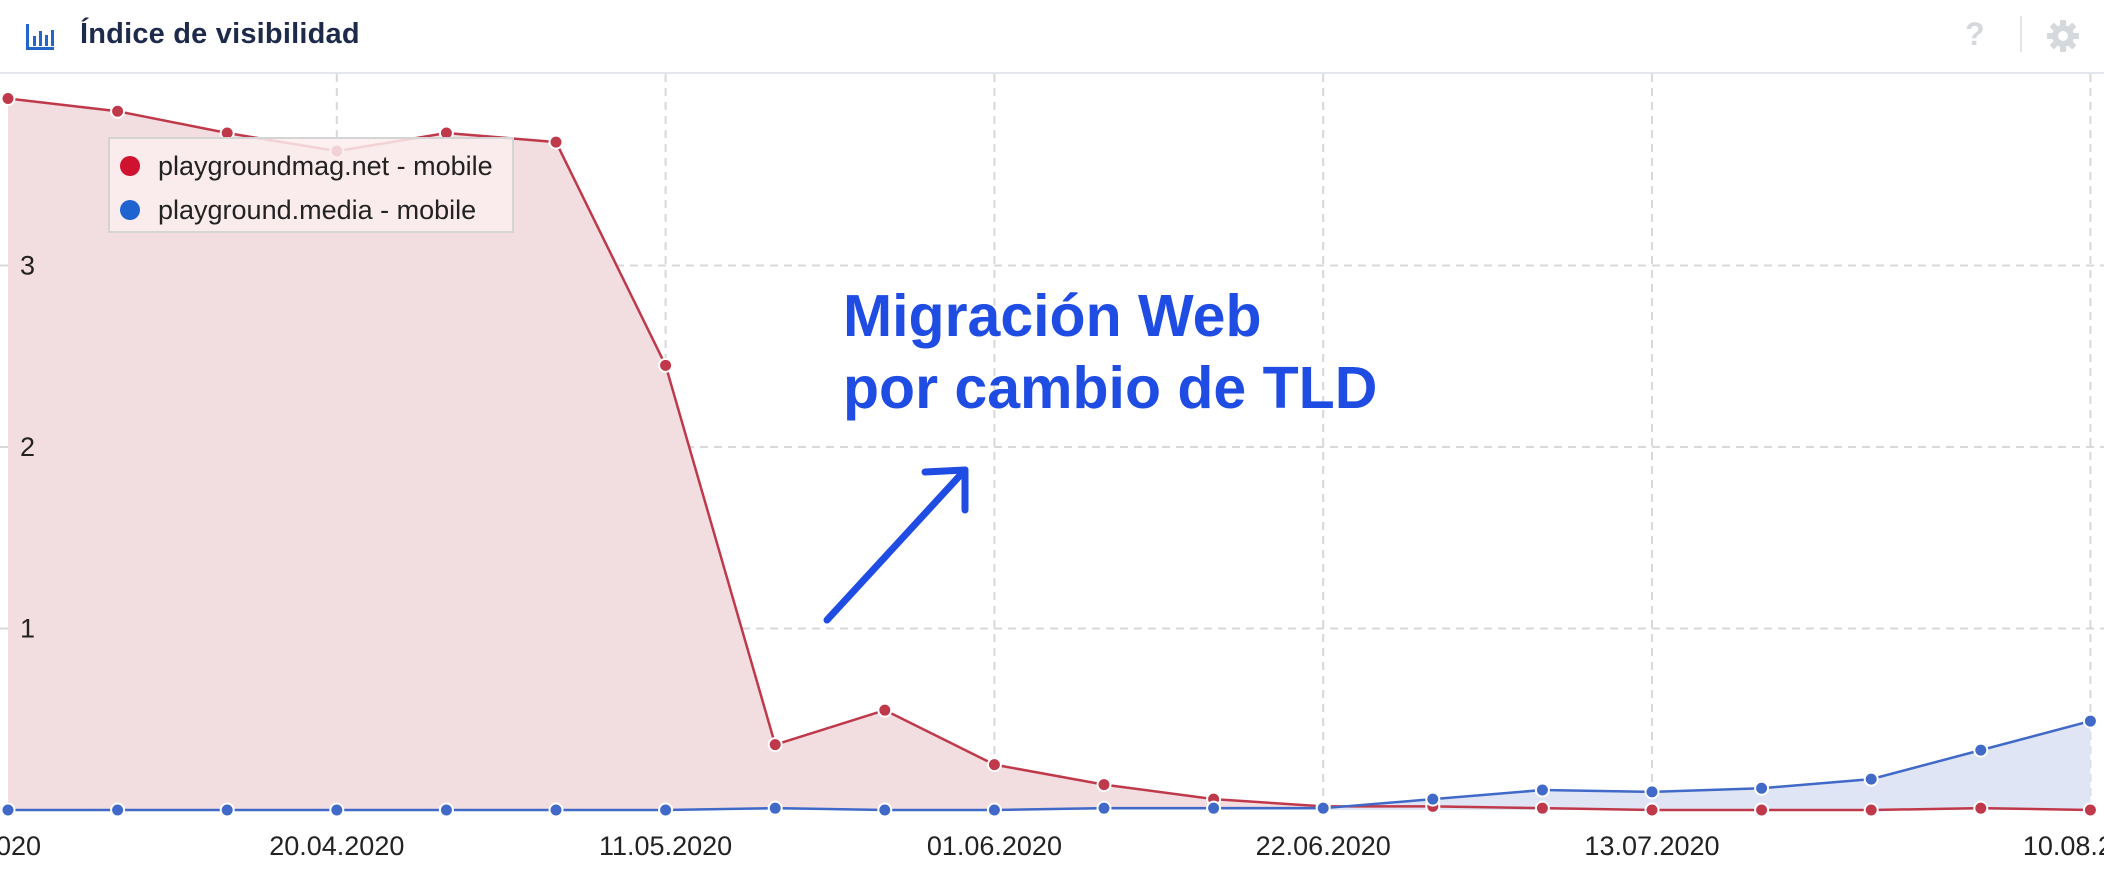  I want to click on x-tick-label: 020, so click(20, 846).